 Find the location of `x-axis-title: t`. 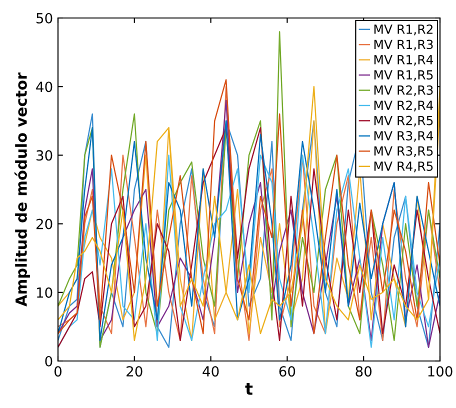

x-axis-title: t is located at coordinates (249, 389).